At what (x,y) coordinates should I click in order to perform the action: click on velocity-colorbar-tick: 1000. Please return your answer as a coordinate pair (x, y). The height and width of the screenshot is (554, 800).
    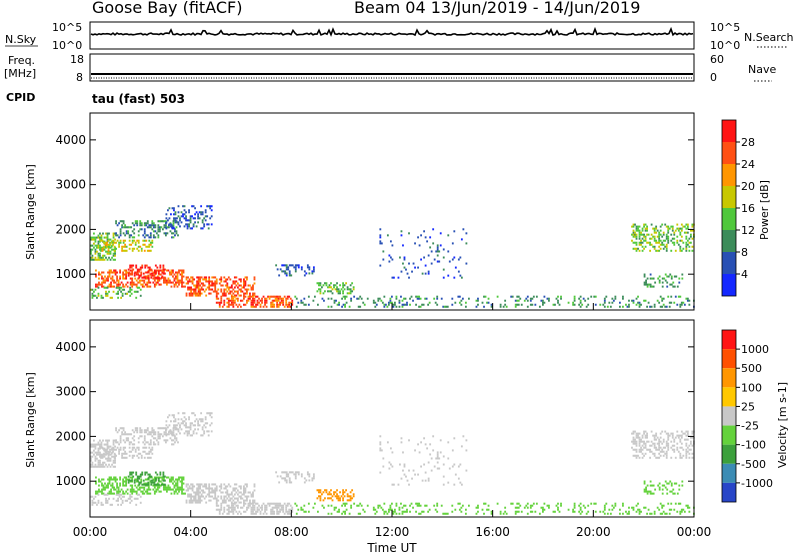
    Looking at the image, I should click on (755, 349).